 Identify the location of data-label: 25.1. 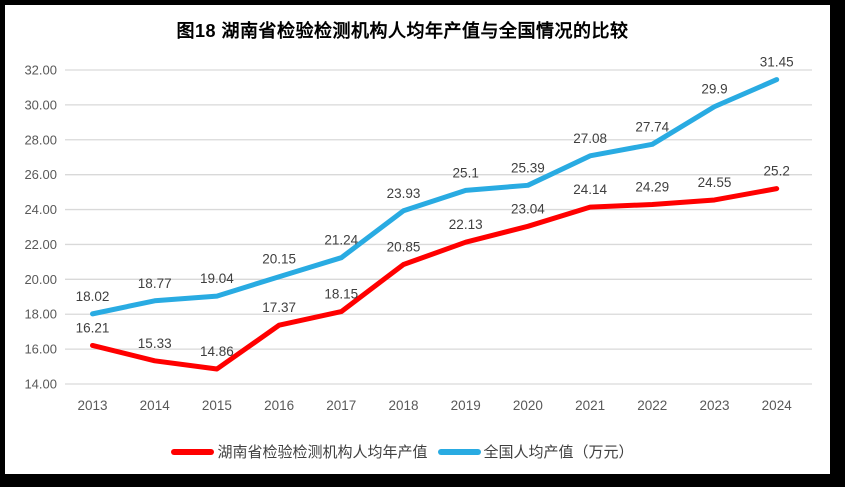
(466, 172).